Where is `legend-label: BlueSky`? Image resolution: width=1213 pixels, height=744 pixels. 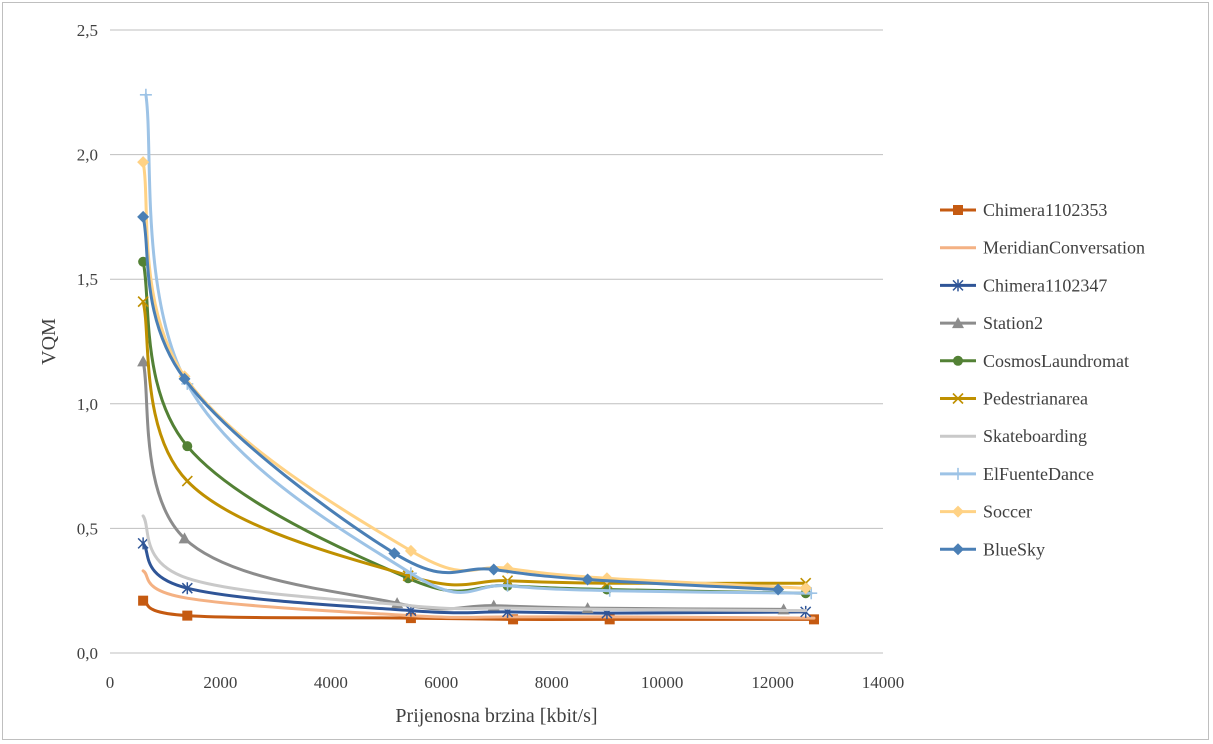 legend-label: BlueSky is located at coordinates (1014, 549).